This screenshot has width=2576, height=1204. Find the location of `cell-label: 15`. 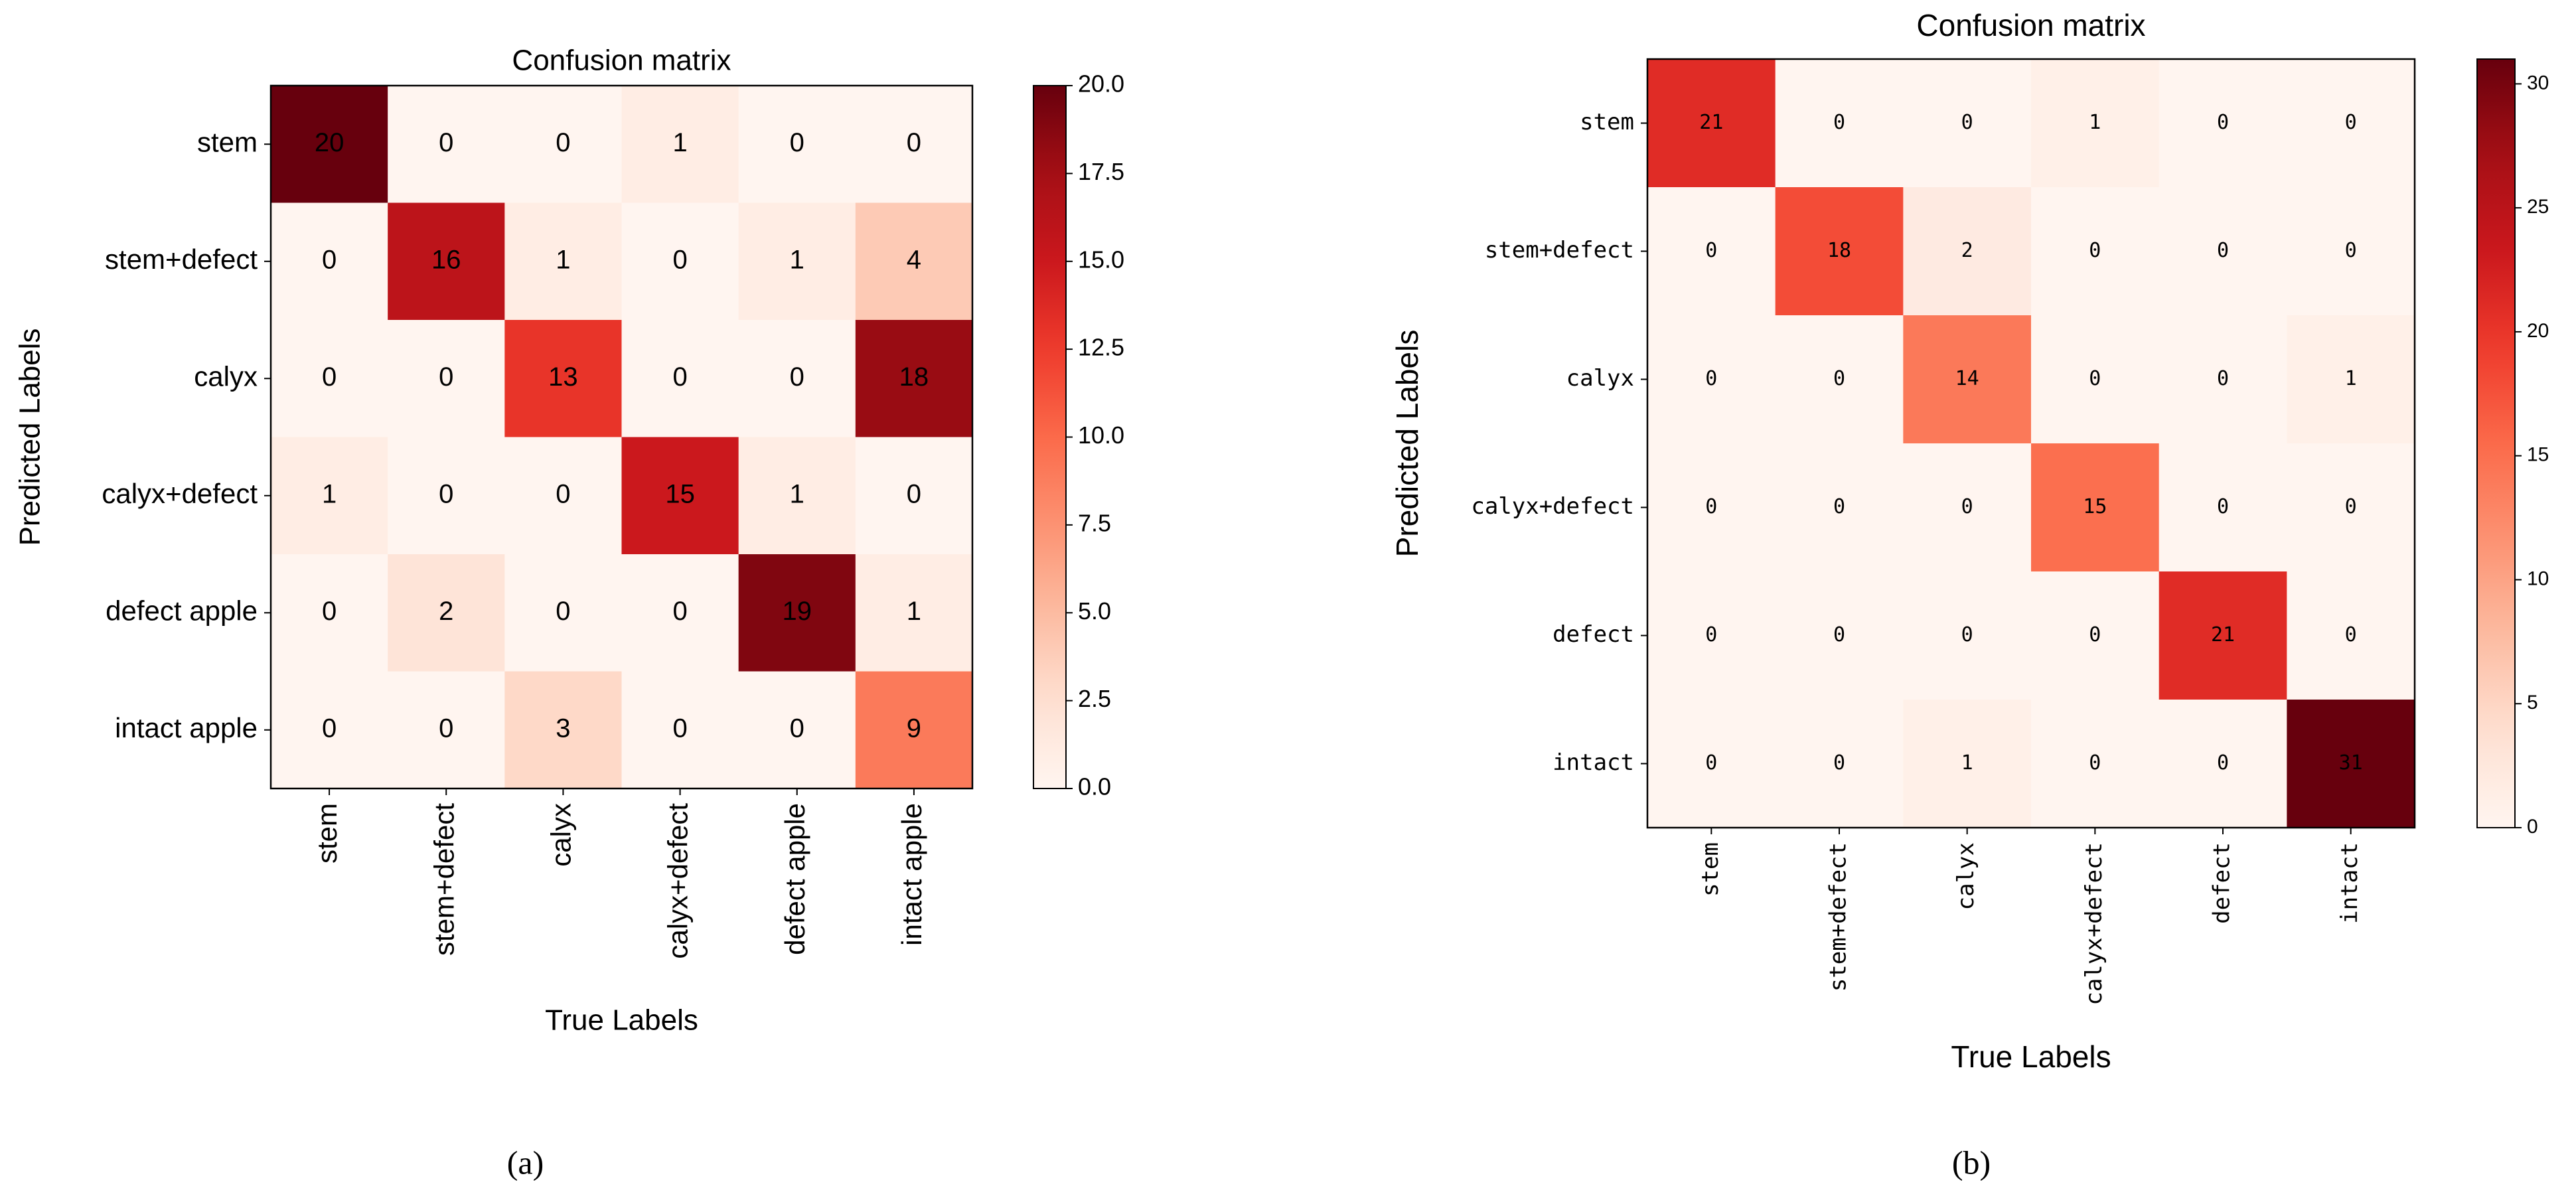

cell-label: 15 is located at coordinates (680, 493).